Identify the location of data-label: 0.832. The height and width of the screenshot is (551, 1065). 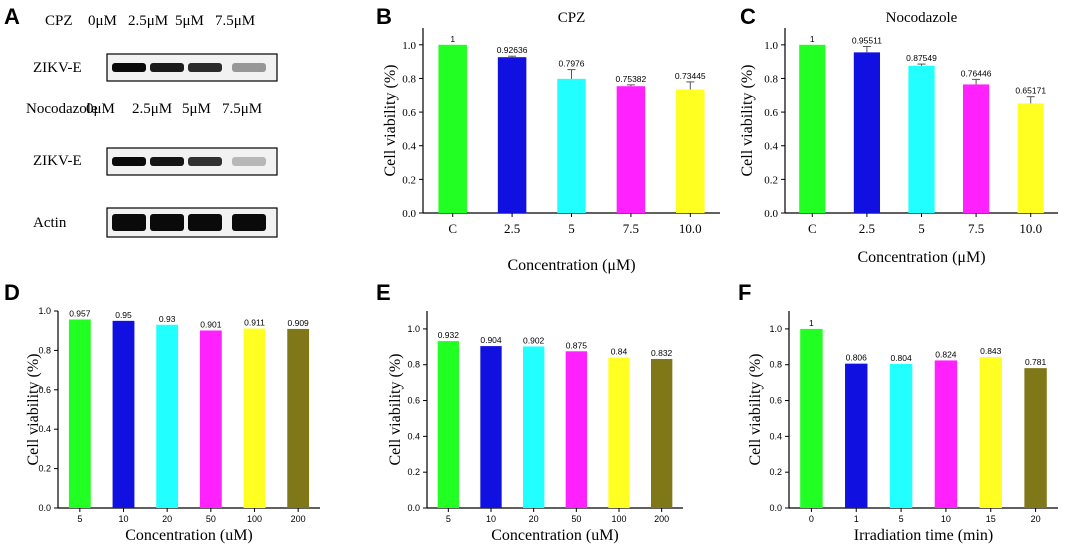
(662, 353).